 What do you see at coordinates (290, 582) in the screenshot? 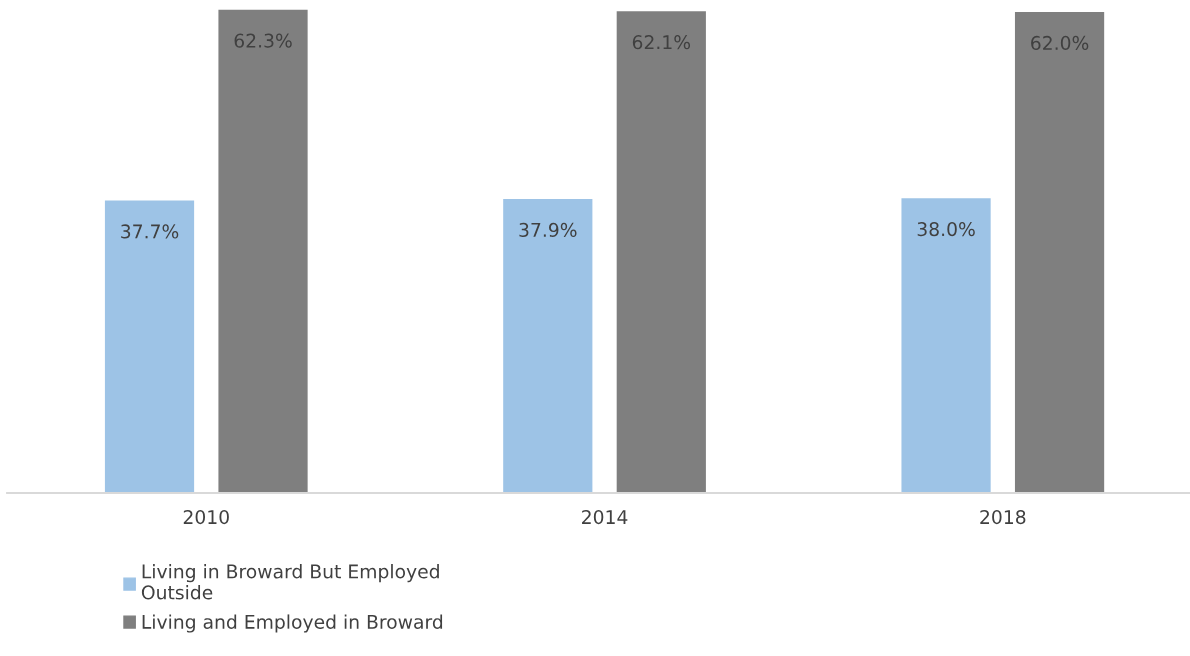
I see `legend-label: Living in Broward But Employed Outside` at bounding box center [290, 582].